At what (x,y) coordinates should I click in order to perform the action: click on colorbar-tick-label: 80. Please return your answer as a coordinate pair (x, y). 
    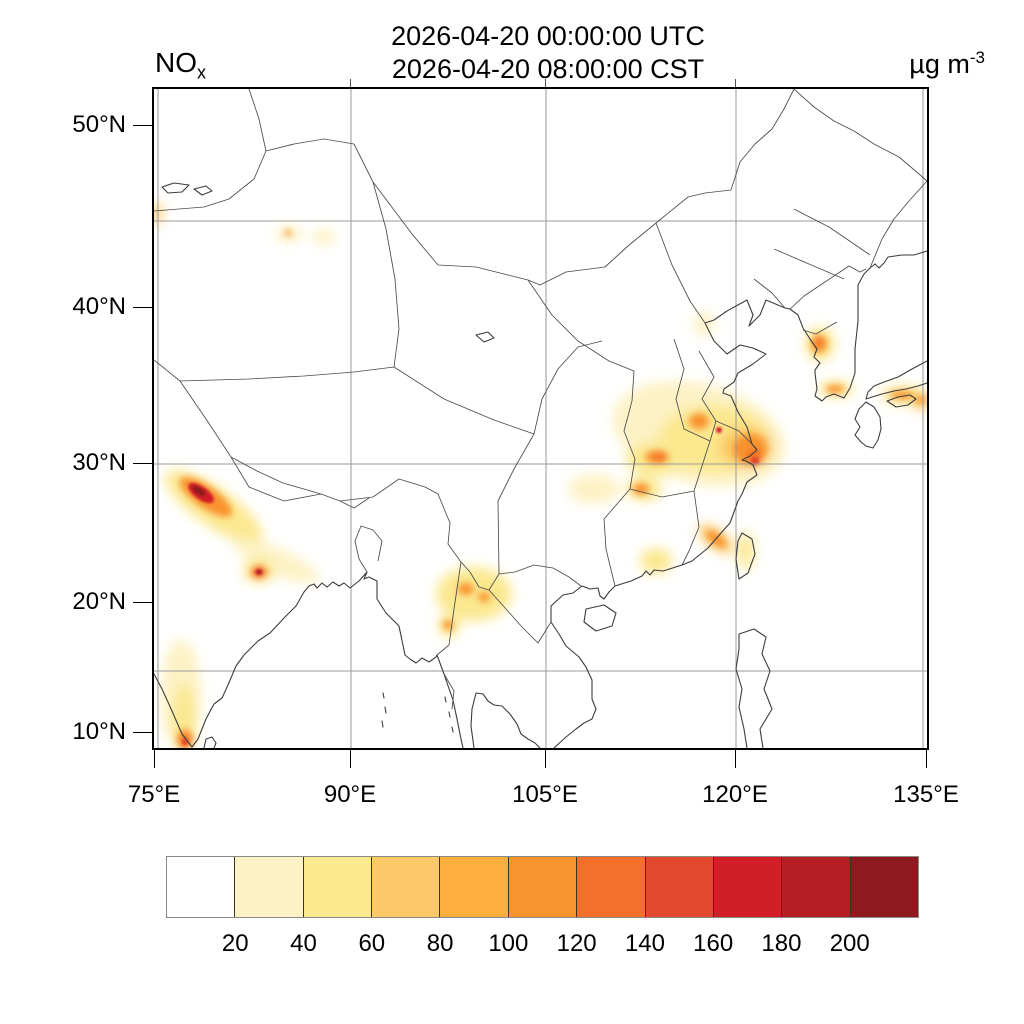
    Looking at the image, I should click on (440, 943).